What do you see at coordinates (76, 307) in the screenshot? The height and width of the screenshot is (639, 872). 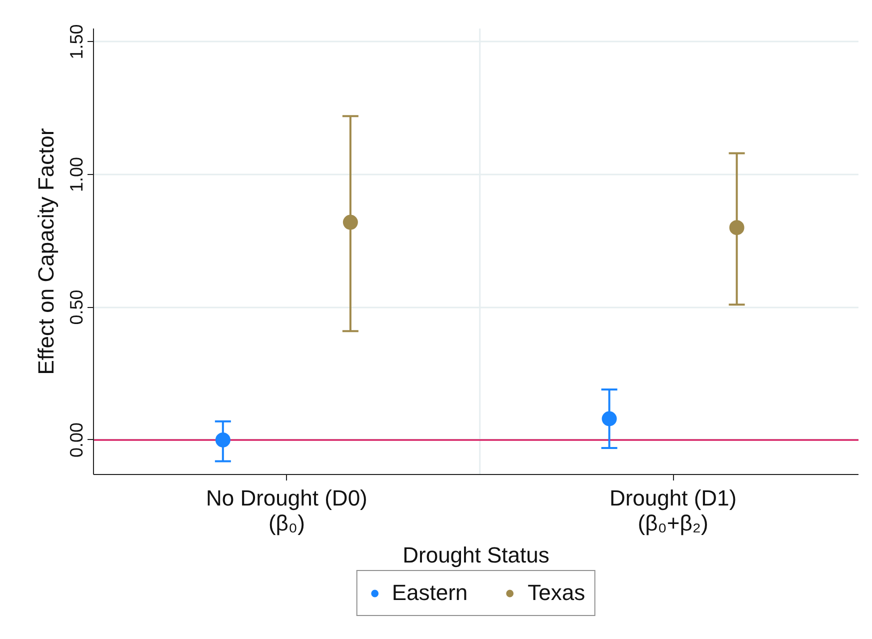 I see `y-tick-label: 0.50` at bounding box center [76, 307].